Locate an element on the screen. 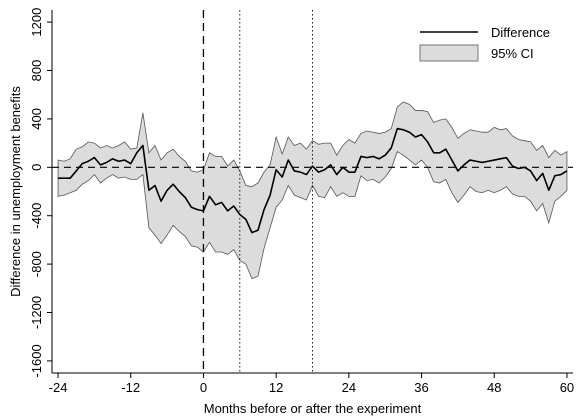  x-tick-label: 48 is located at coordinates (494, 387).